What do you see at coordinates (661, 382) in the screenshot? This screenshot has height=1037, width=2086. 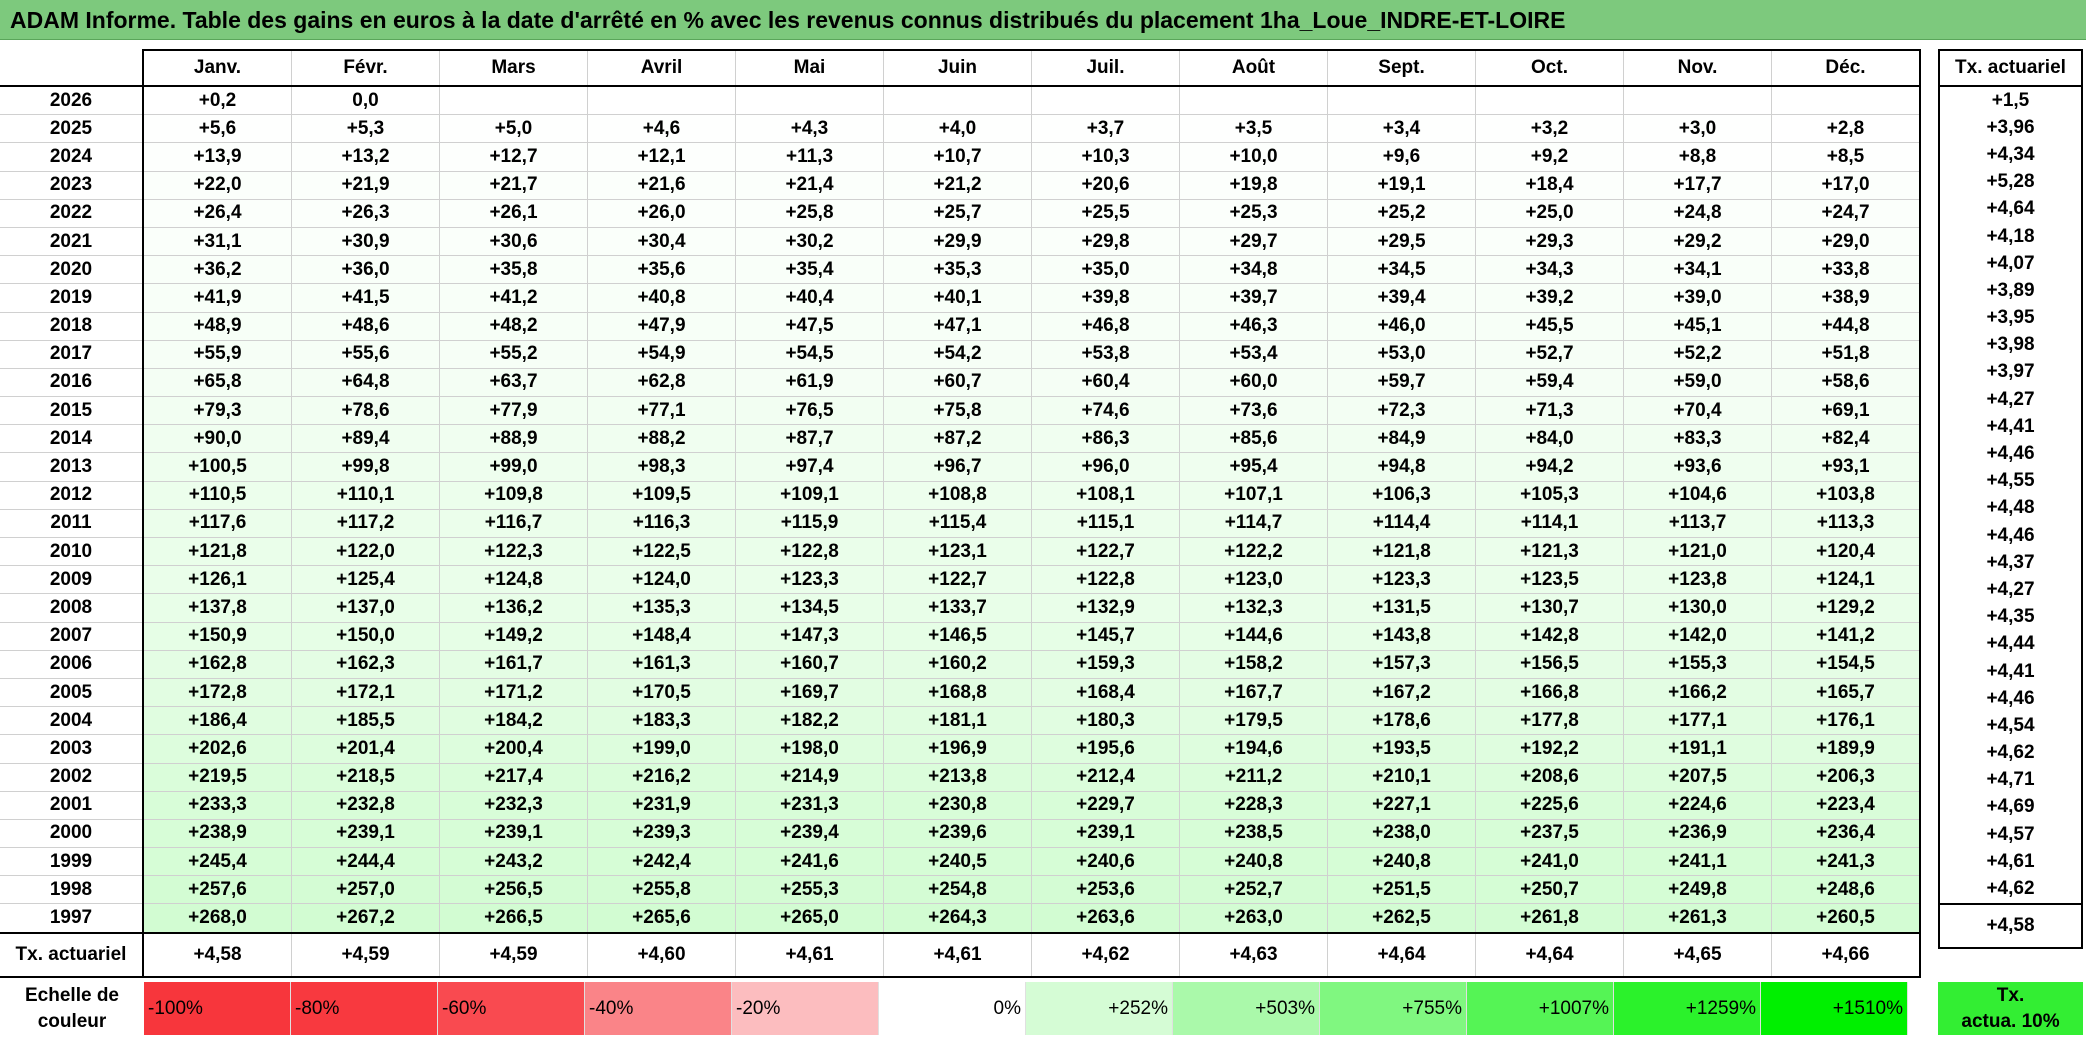 I see `gain-cell: +62,8` at bounding box center [661, 382].